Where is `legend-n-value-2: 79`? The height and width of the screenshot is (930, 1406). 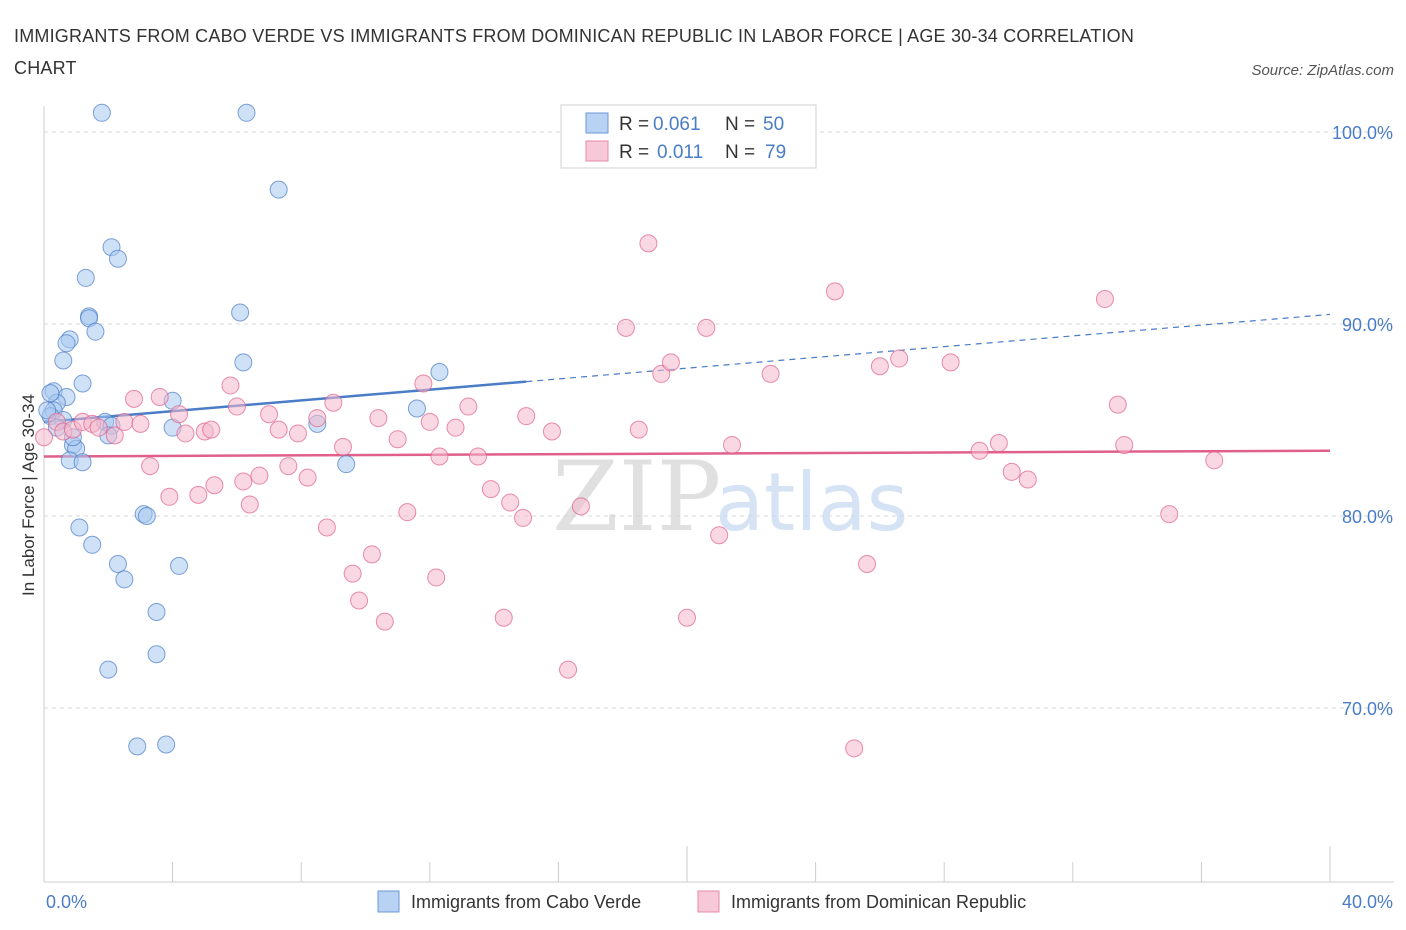 legend-n-value-2: 79 is located at coordinates (775, 152).